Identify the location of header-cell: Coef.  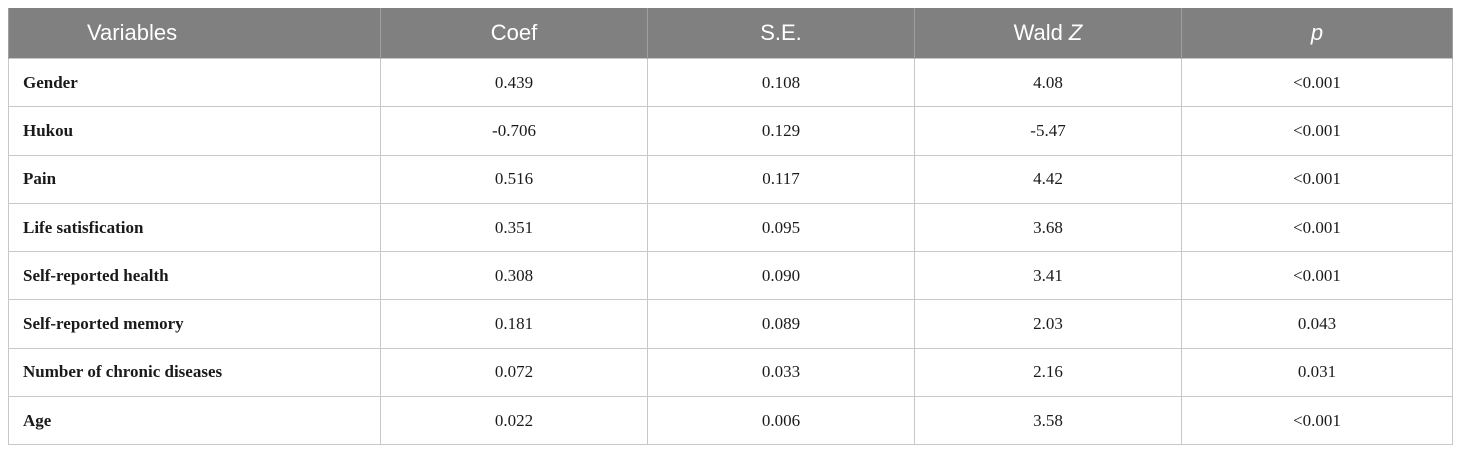
(514, 33).